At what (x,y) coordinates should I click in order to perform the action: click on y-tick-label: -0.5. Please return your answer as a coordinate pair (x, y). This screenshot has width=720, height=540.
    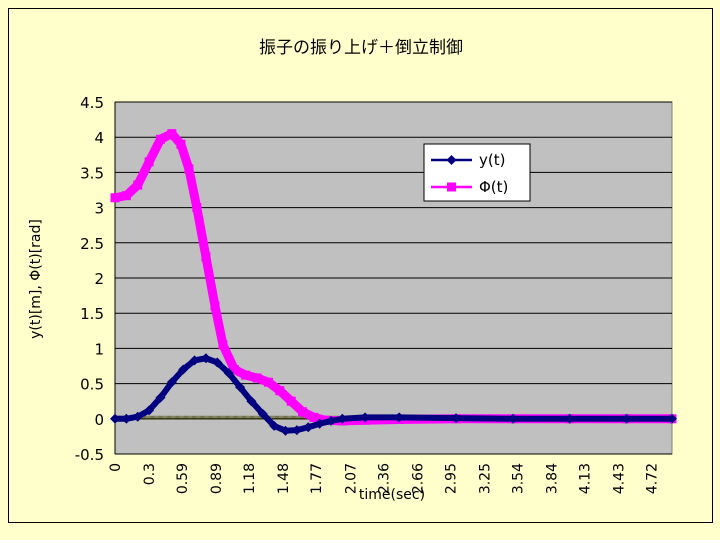
    Looking at the image, I should click on (89, 455).